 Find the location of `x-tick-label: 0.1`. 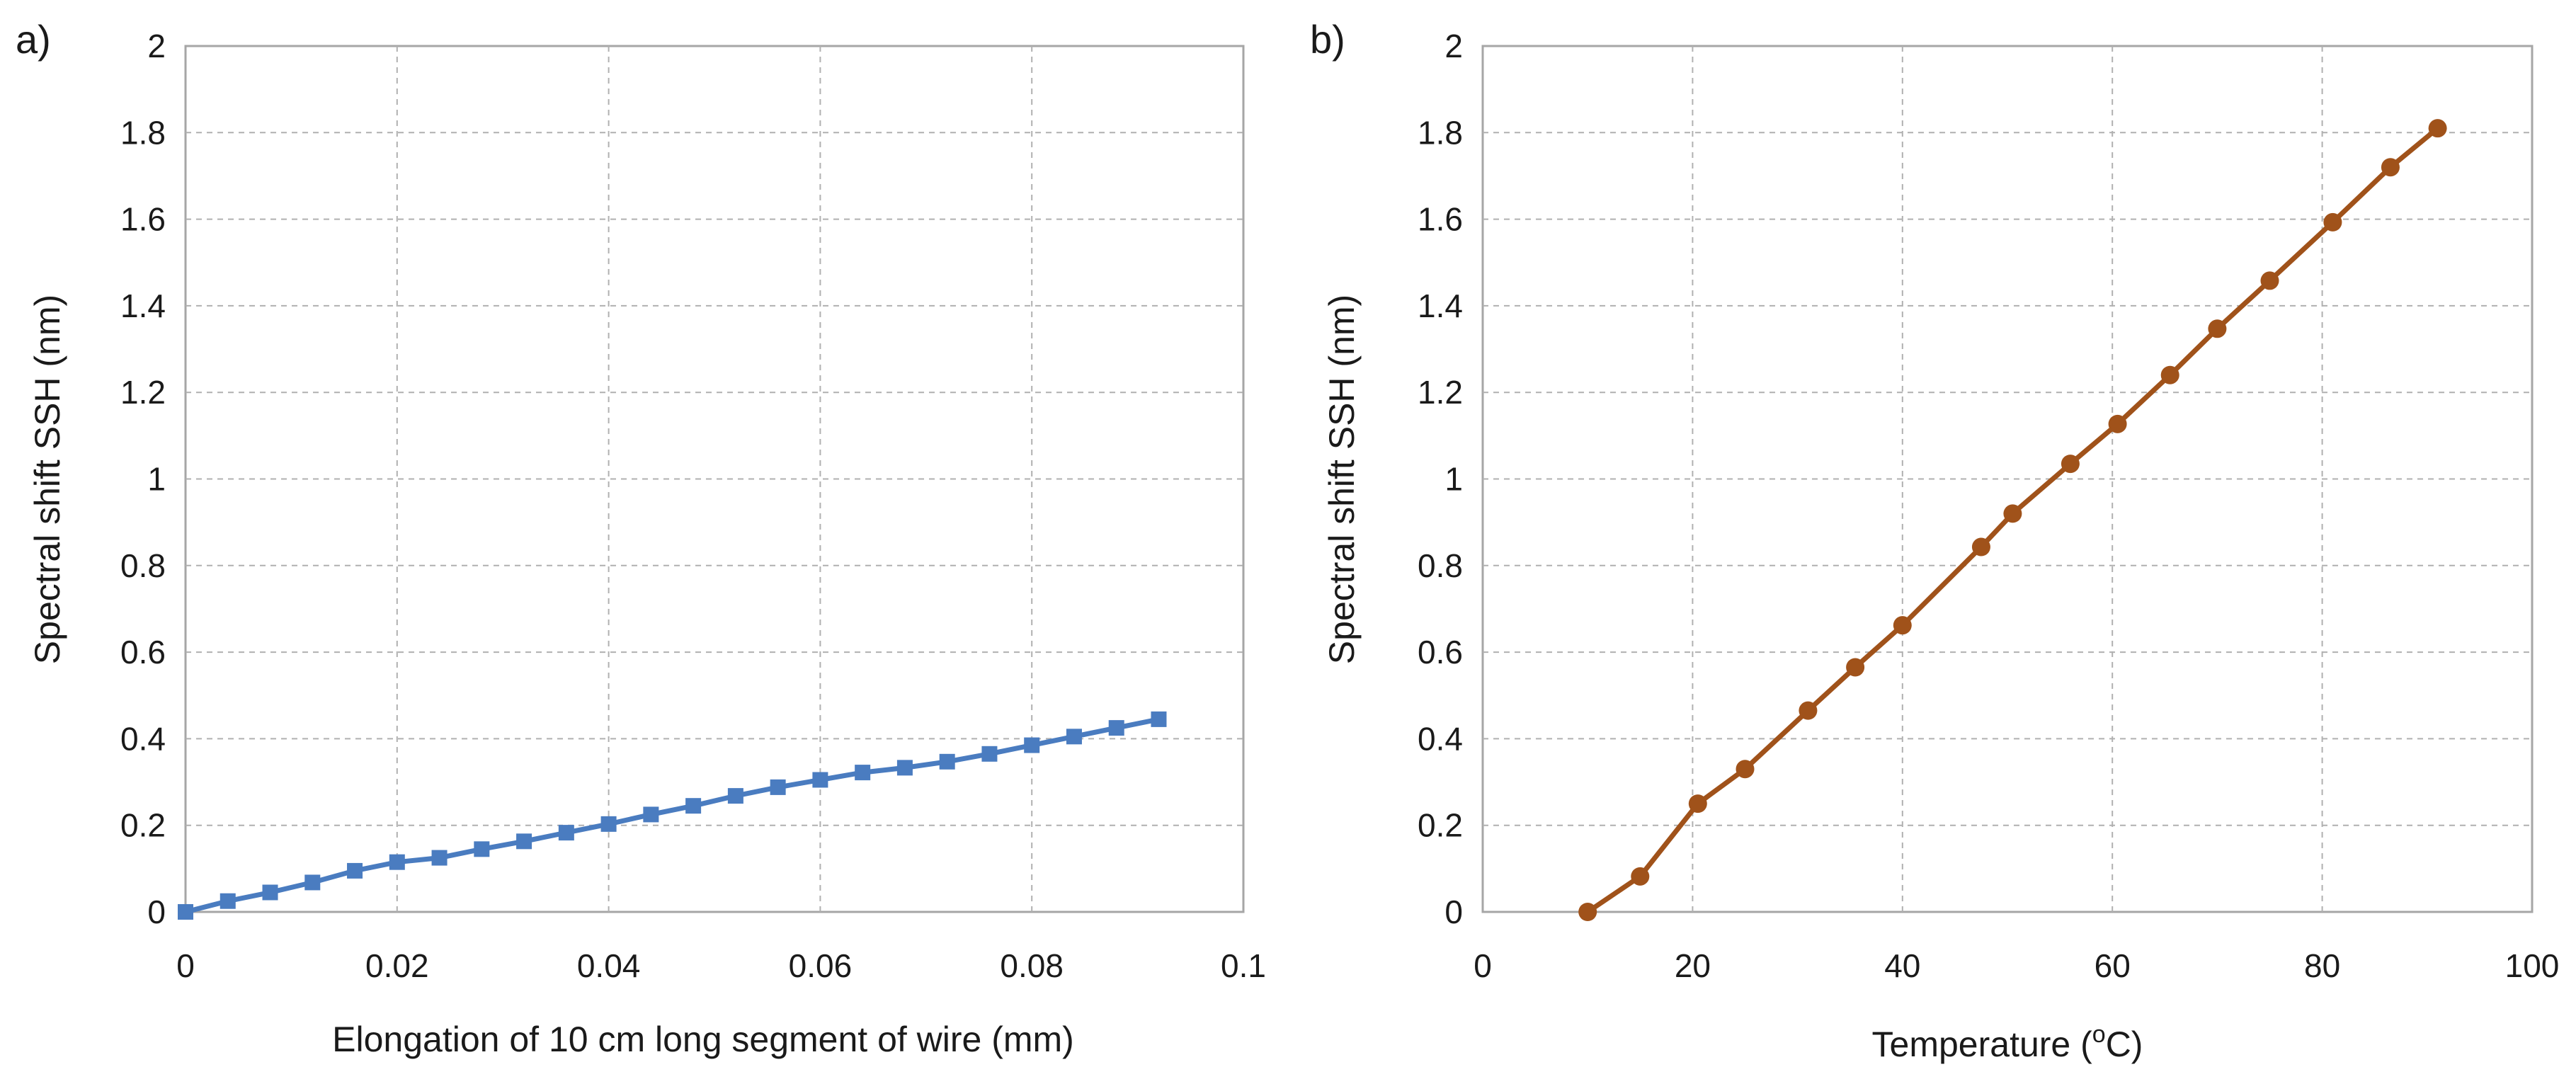

x-tick-label: 0.1 is located at coordinates (1243, 965).